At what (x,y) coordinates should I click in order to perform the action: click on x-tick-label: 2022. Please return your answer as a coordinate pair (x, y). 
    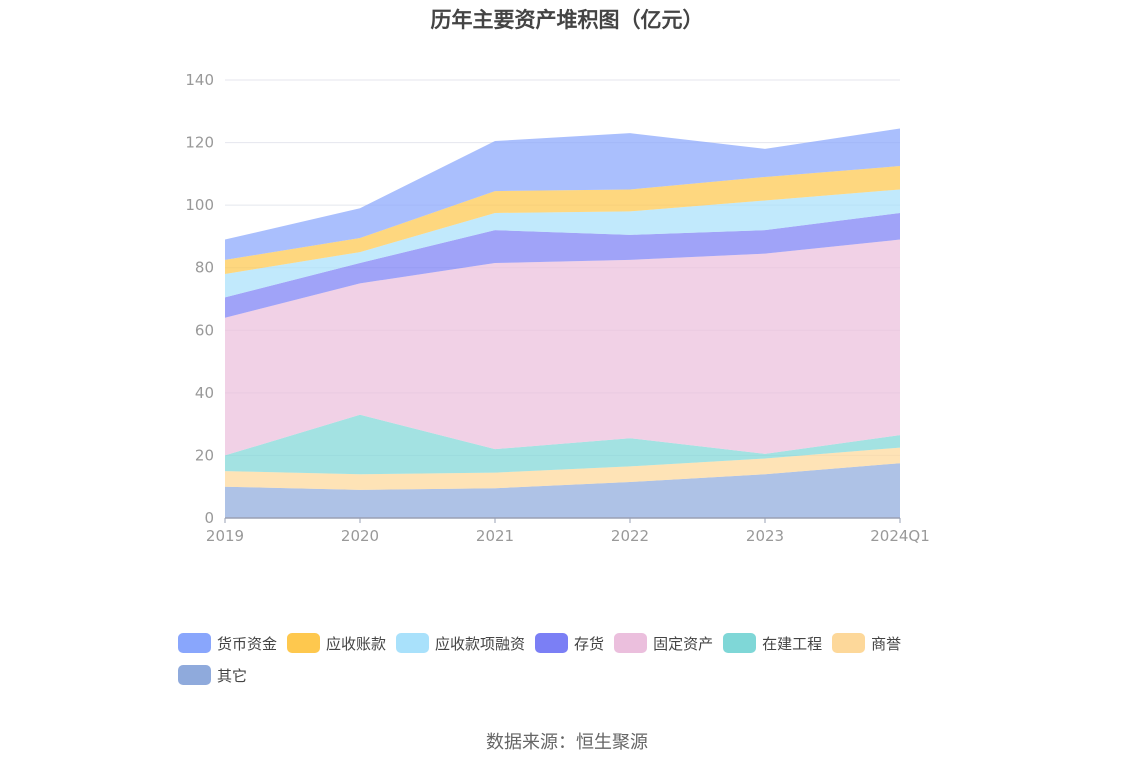
    Looking at the image, I should click on (630, 536).